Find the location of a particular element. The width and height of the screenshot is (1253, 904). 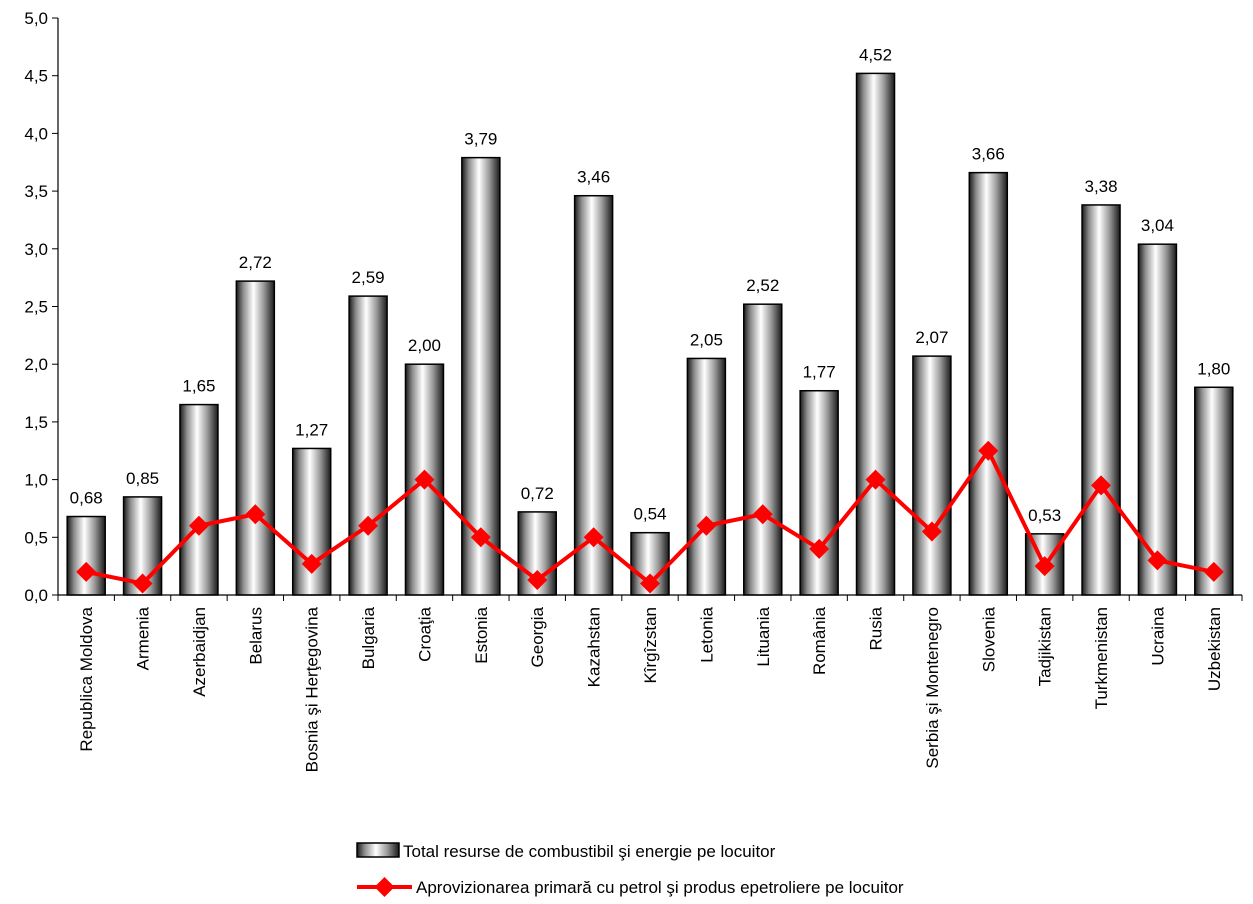

bar-data-label: 0,54 is located at coordinates (649, 514).